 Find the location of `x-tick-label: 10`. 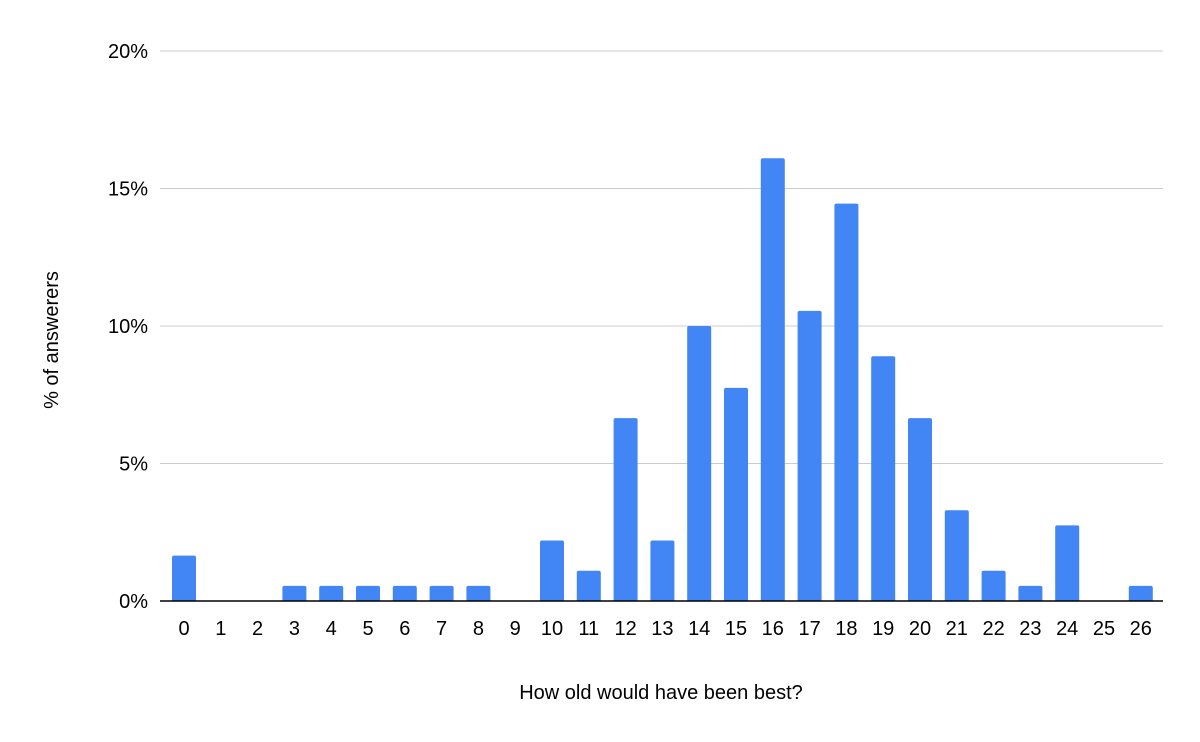

x-tick-label: 10 is located at coordinates (552, 629).